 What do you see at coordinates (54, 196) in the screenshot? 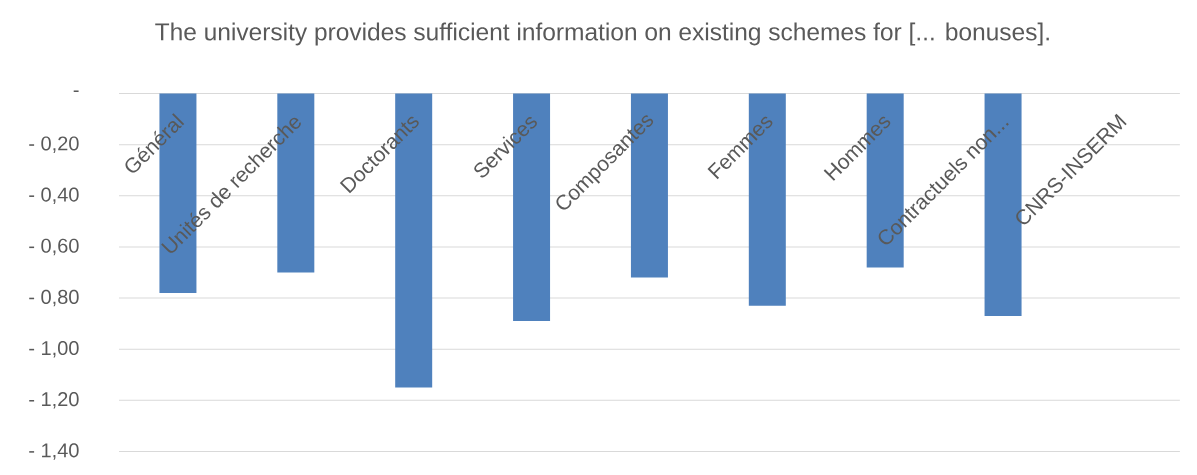
I see `y-tick-label: - 0,40` at bounding box center [54, 196].